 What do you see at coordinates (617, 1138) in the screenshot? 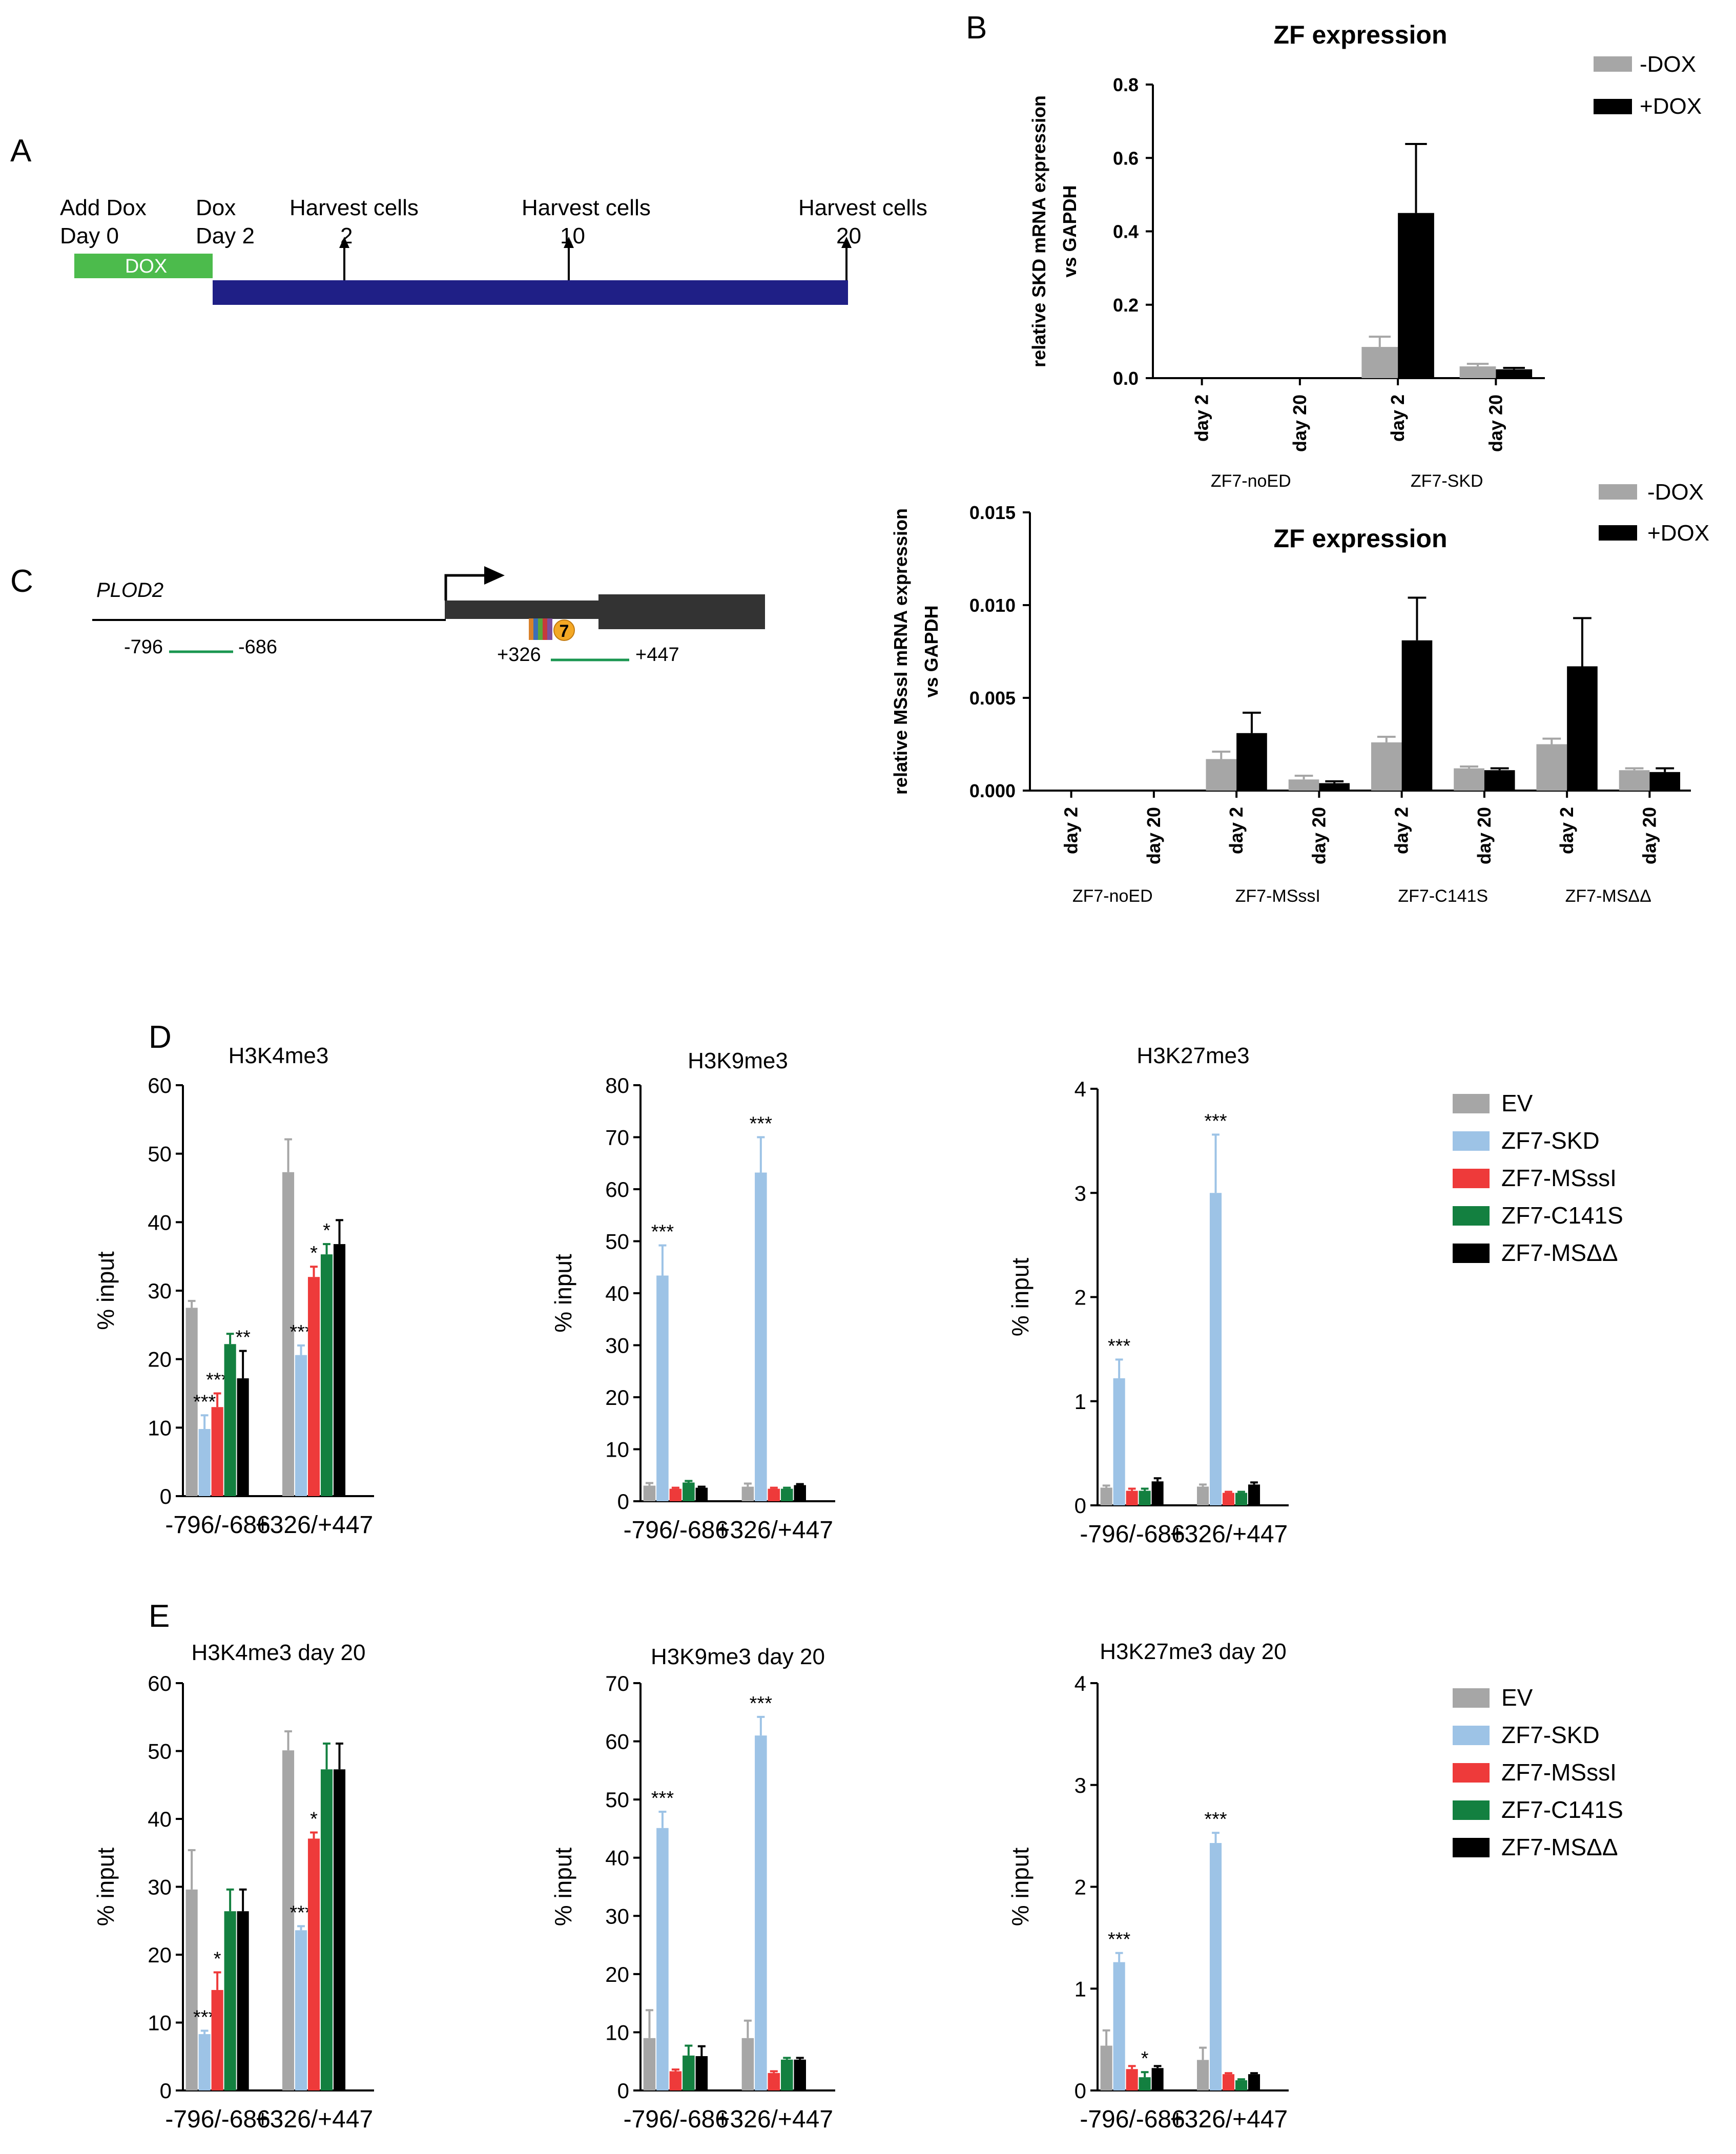
I see `y-tick-label: 70` at bounding box center [617, 1138].